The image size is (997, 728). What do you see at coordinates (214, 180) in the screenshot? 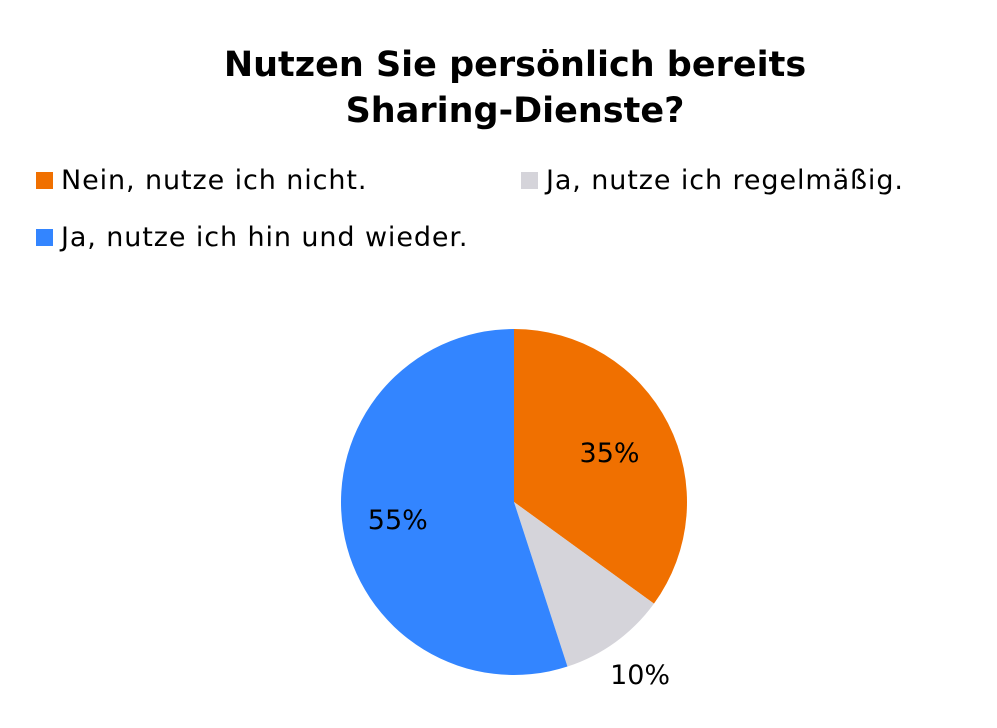
I see `legend-label-nein: Nein, nutze ich nicht.` at bounding box center [214, 180].